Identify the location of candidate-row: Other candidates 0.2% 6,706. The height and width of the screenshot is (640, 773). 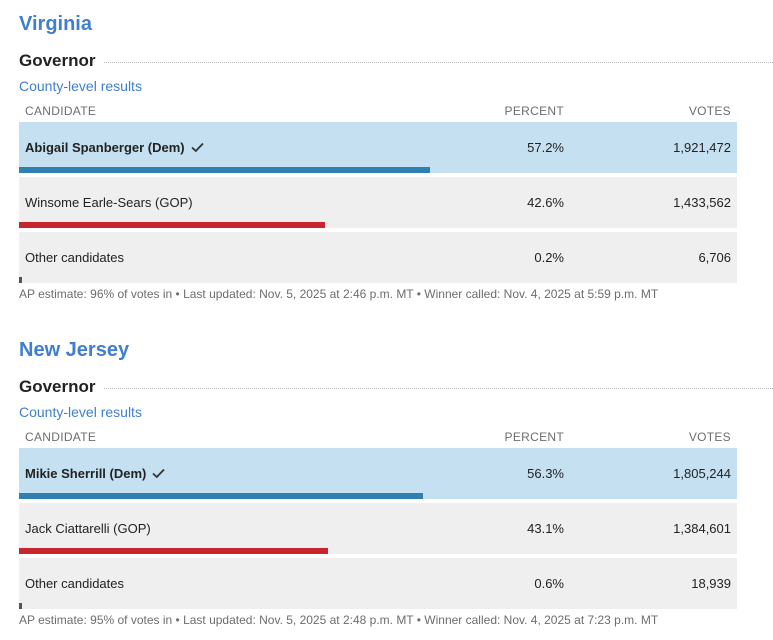
(378, 257).